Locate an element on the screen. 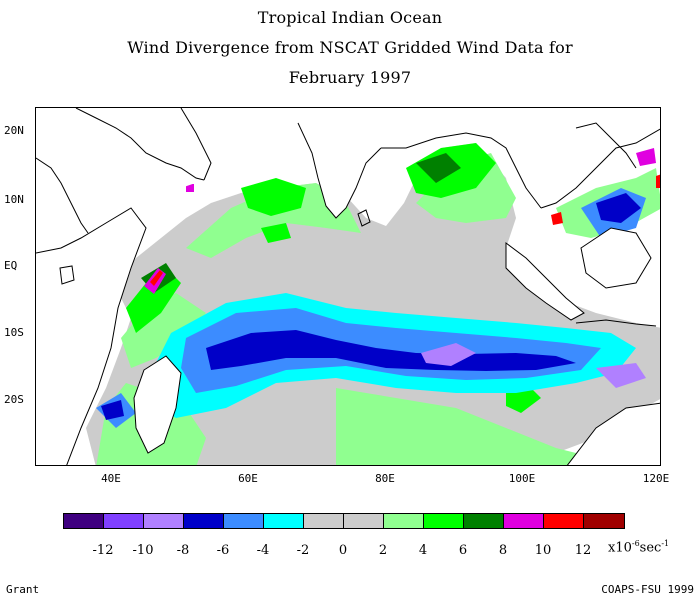  land-arabia is located at coordinates (123, 180).